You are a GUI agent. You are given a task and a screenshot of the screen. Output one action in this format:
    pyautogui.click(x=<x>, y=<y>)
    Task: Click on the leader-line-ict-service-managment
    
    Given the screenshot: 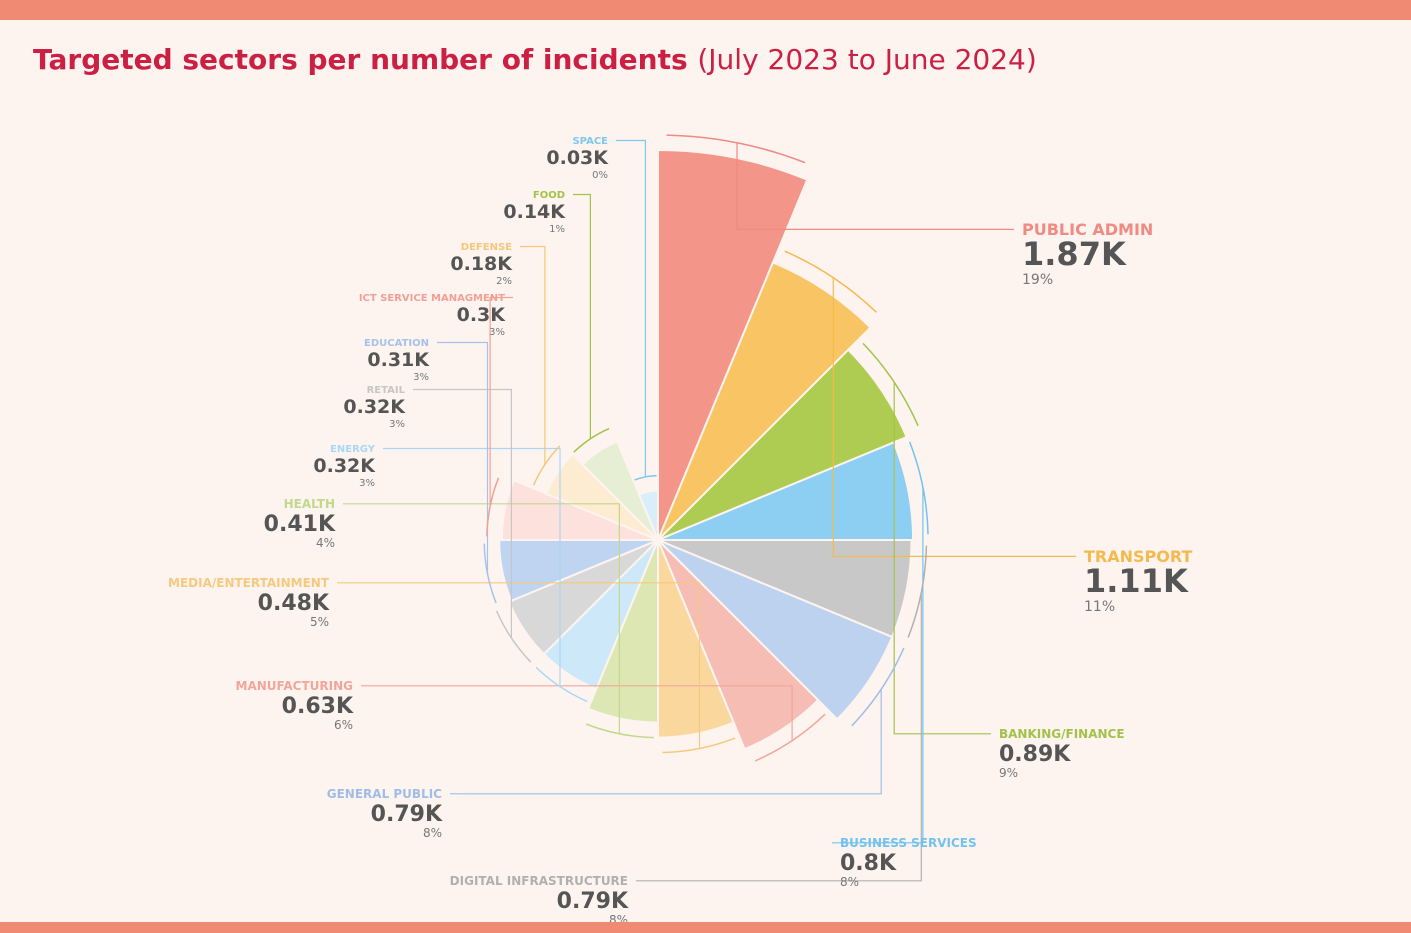 What is the action you would take?
    pyautogui.click(x=501, y=401)
    